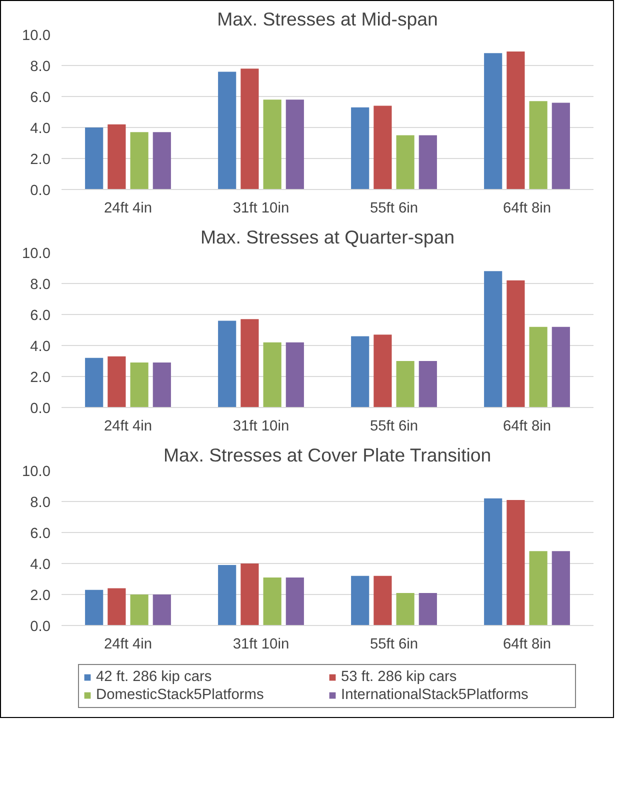 The image size is (632, 803). What do you see at coordinates (328, 455) in the screenshot?
I see `chart-title: Max. Stresses at Cover Plate Transition` at bounding box center [328, 455].